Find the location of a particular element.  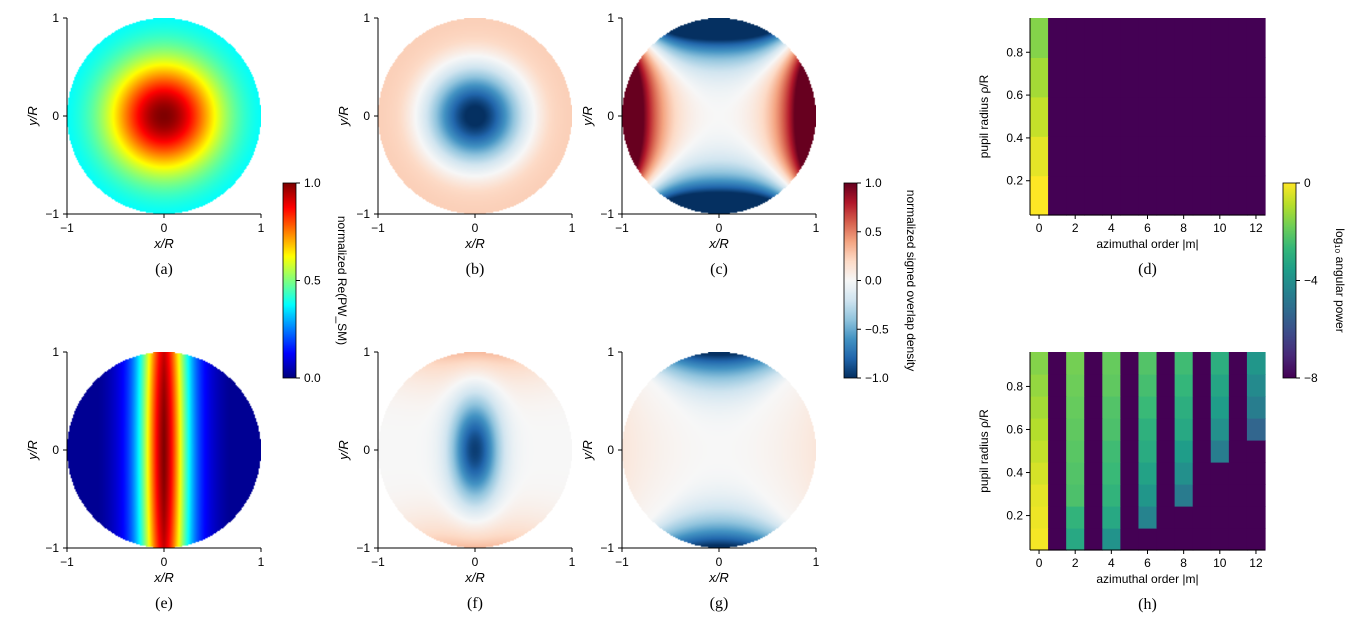

panel-label: (d) is located at coordinates (1147, 269).